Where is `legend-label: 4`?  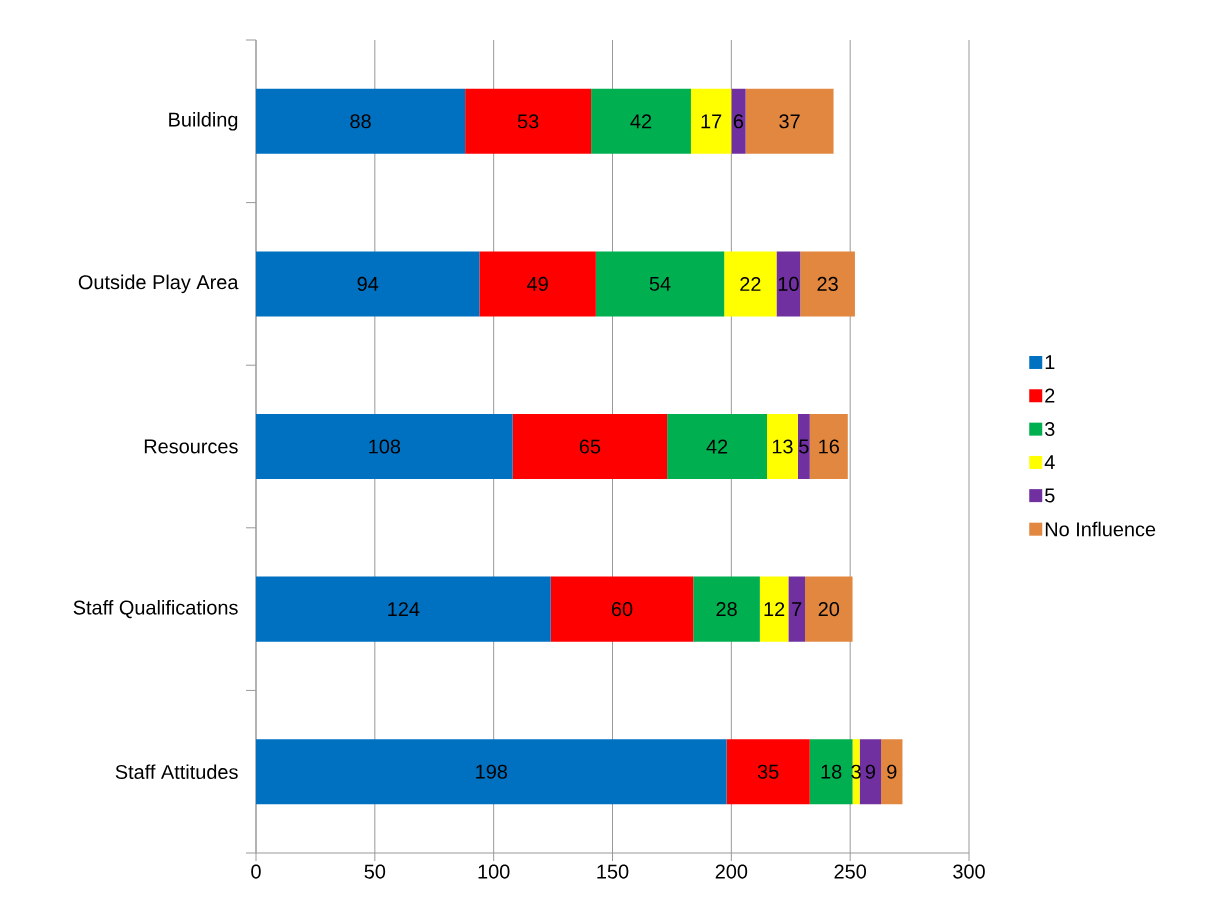 legend-label: 4 is located at coordinates (1049, 462).